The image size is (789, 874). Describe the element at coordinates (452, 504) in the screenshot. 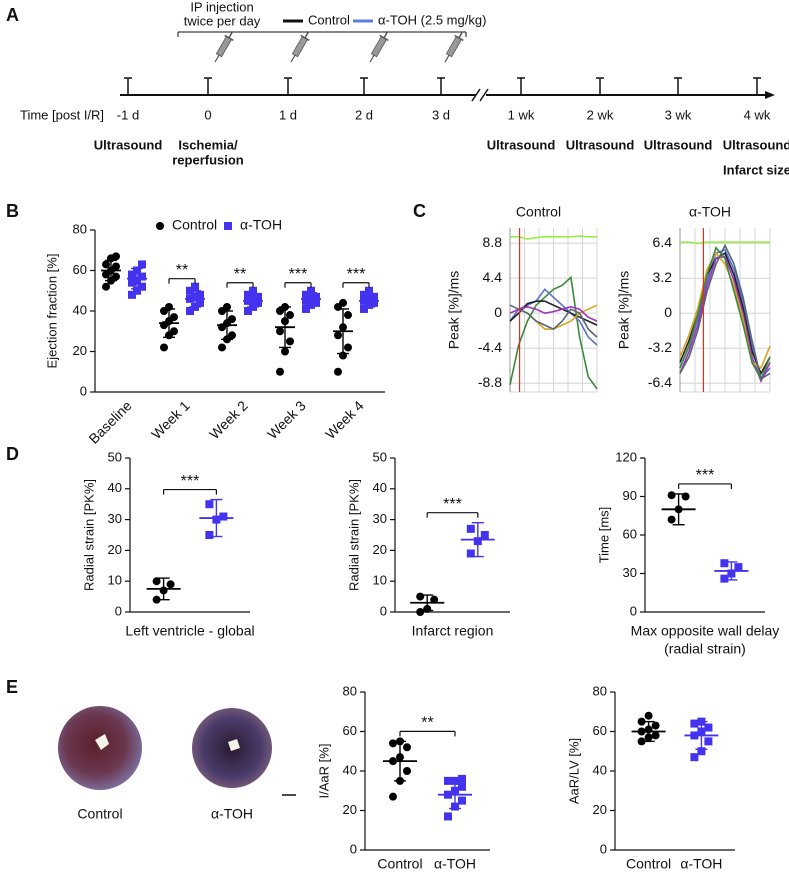

I see `significance-label: ***` at that location.